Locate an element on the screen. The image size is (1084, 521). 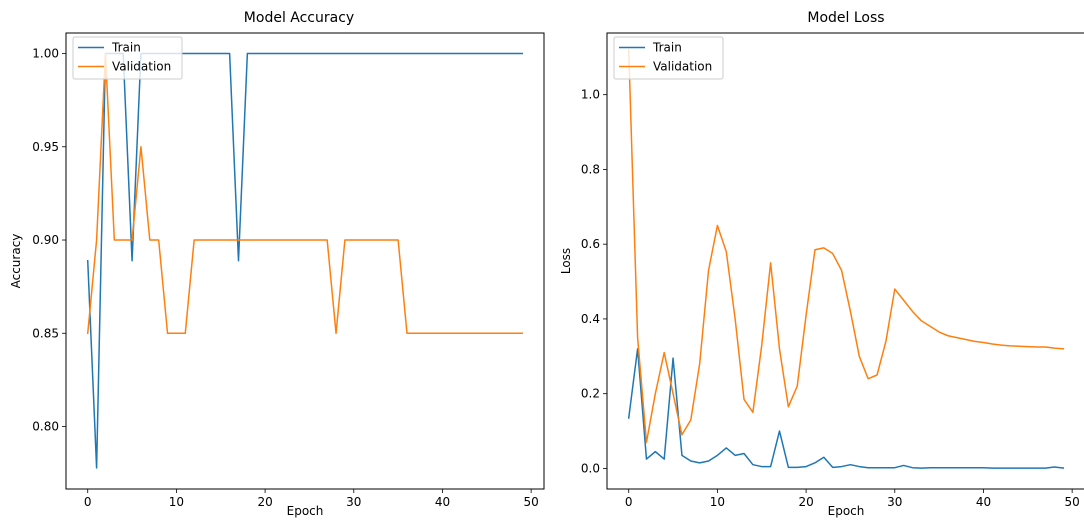
loss-y-tick-label: 1.0 is located at coordinates (590, 95).